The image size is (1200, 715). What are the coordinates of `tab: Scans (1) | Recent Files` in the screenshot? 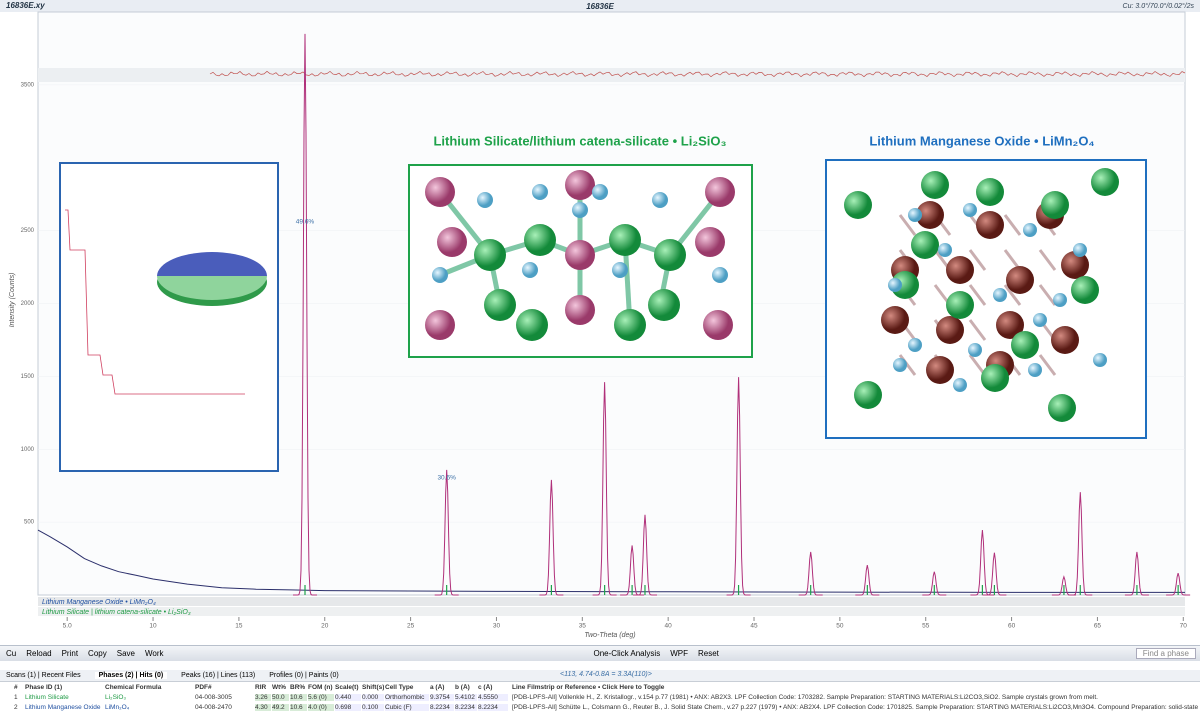 It's located at (43, 675).